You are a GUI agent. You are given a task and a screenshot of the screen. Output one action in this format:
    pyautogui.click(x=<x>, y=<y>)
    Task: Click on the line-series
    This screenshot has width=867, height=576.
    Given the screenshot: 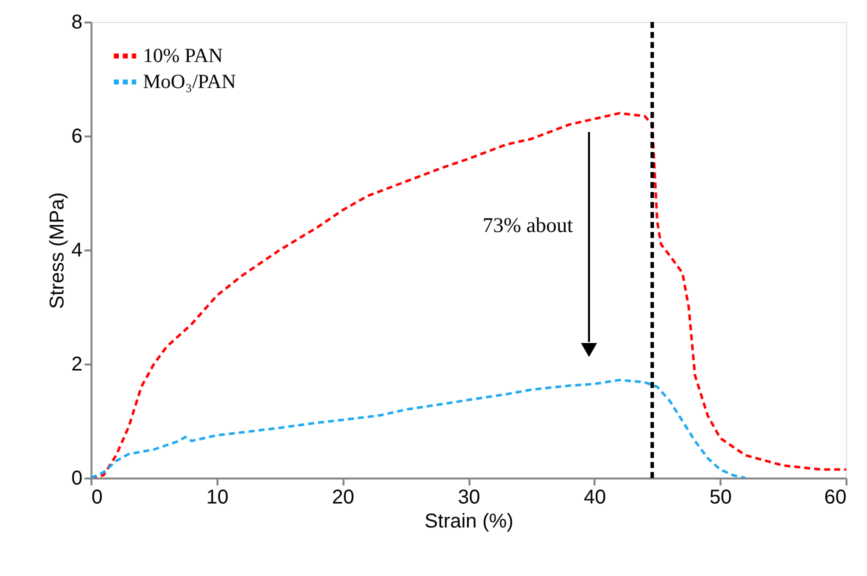 What is the action you would take?
    pyautogui.click(x=419, y=428)
    